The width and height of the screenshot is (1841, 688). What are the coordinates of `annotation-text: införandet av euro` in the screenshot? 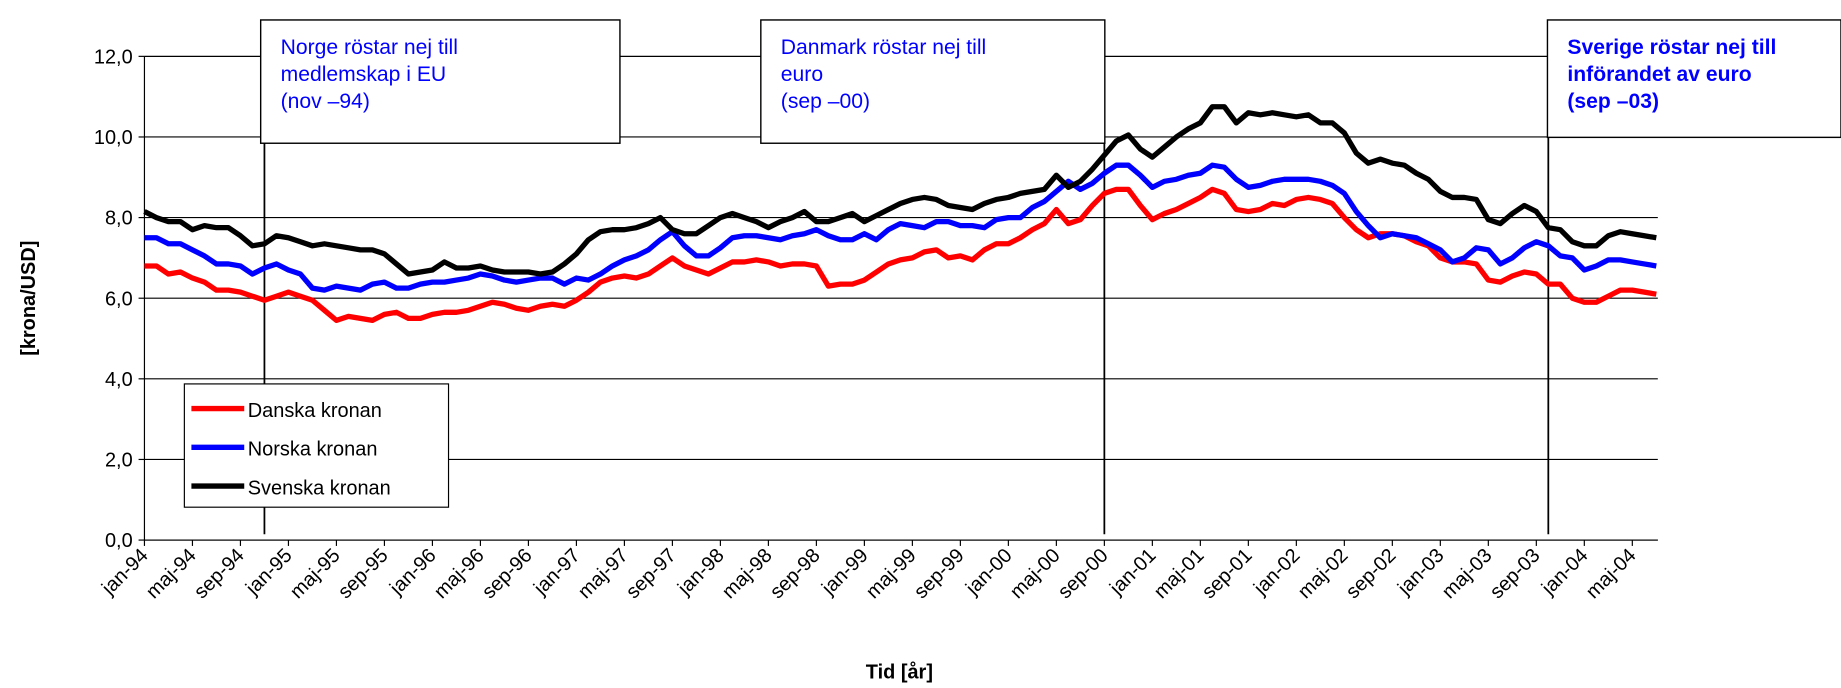 It's located at (1659, 74).